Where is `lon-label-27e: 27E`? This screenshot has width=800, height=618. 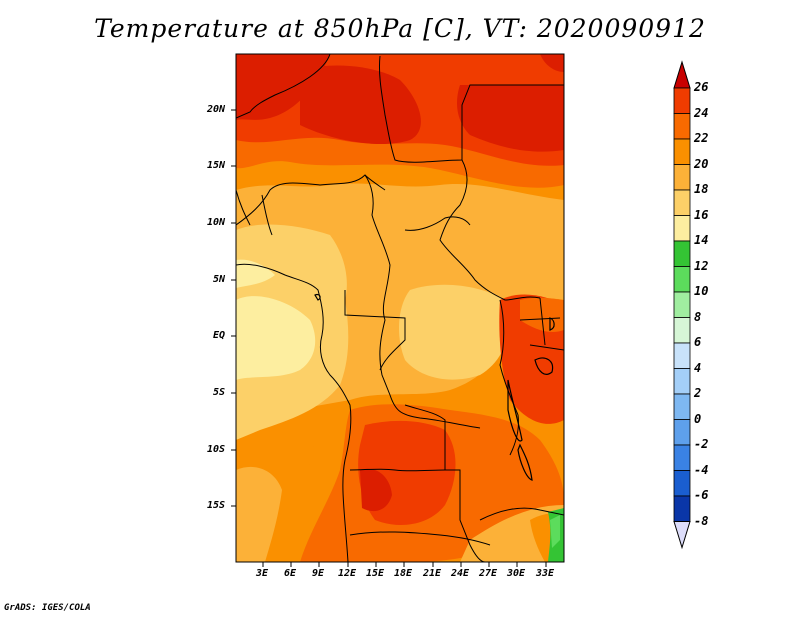
lon-label-27e: 27E is located at coordinates (488, 573).